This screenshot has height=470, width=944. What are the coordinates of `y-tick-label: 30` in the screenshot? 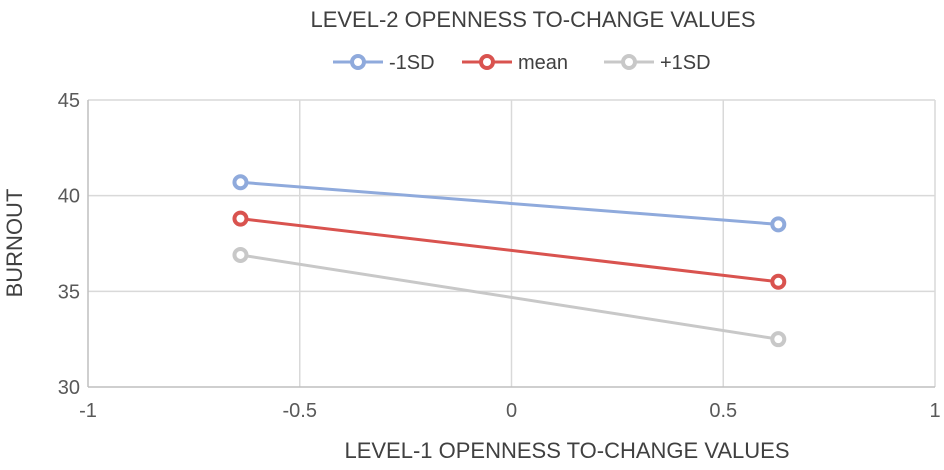 It's located at (69, 388).